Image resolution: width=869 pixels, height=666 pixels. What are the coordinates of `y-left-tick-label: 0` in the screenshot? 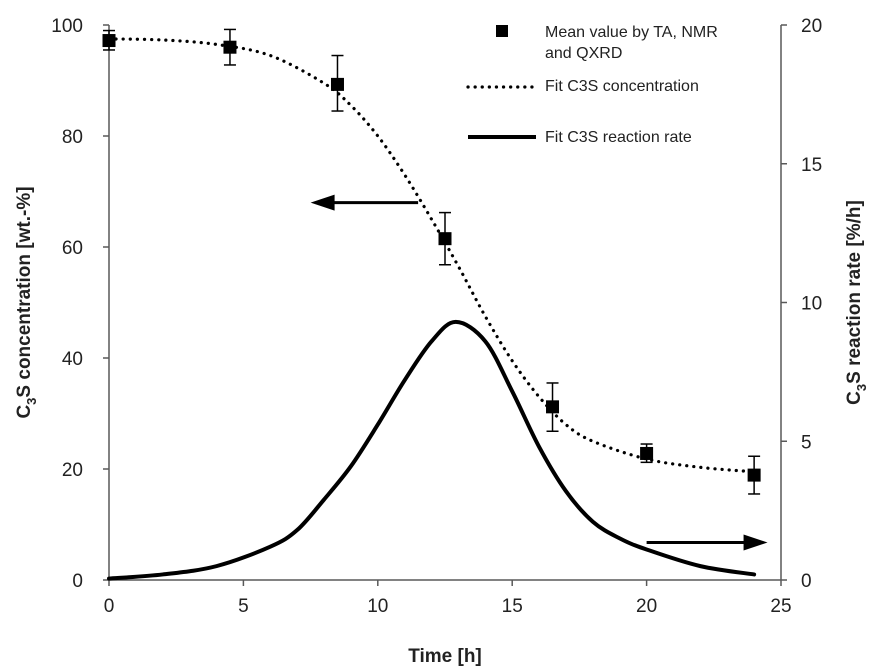 It's located at (77, 581).